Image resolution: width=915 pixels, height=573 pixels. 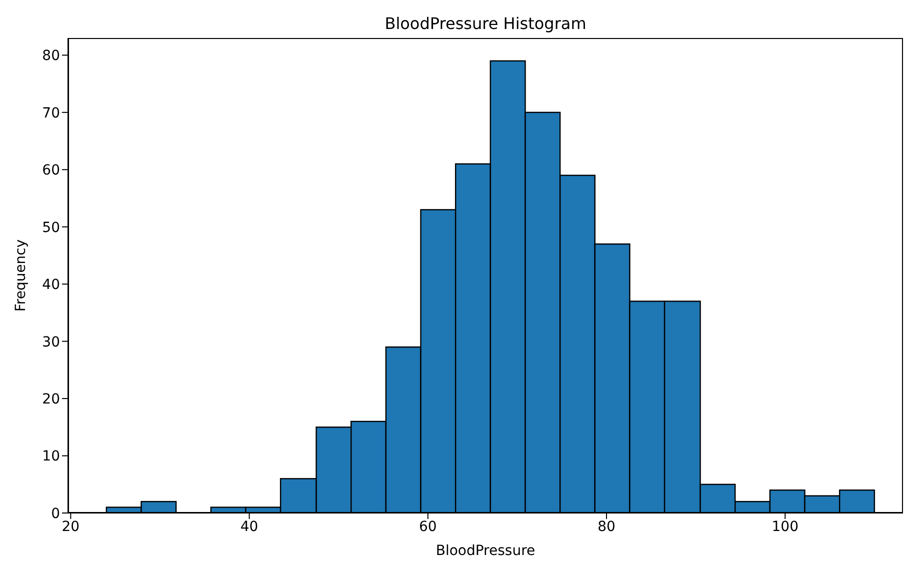 I want to click on y-axis-title: Frequency, so click(x=20, y=275).